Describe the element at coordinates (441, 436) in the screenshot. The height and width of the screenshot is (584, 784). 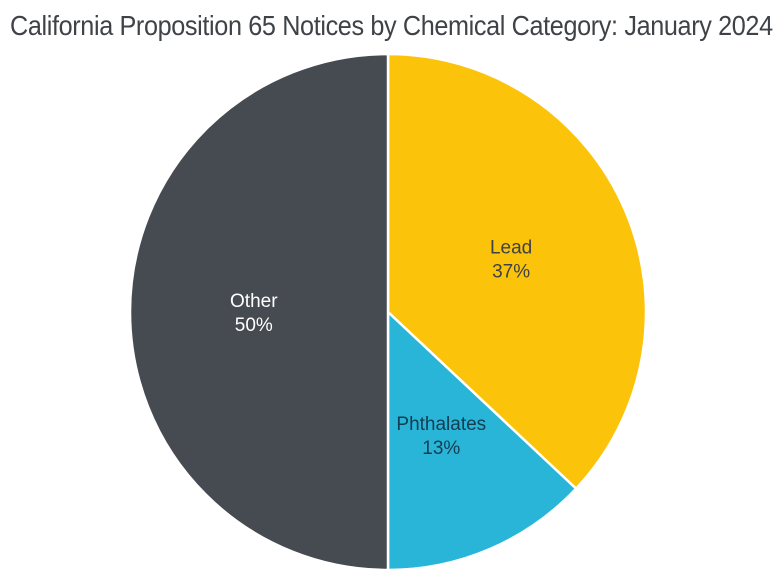
I see `slice-label-phthalates: Phthalates 13%` at that location.